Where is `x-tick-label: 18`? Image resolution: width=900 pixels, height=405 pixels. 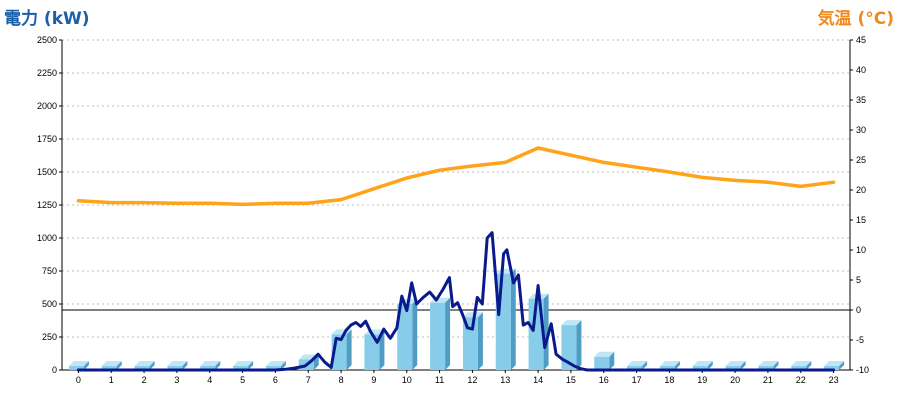 x-tick-label: 18 is located at coordinates (669, 380).